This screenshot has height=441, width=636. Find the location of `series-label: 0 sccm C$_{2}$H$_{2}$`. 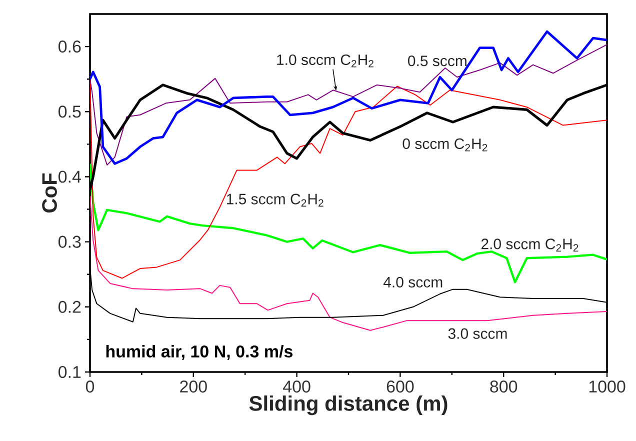

series-label: 0 sccm C$_{2}$H$_{2}$ is located at coordinates (445, 145).